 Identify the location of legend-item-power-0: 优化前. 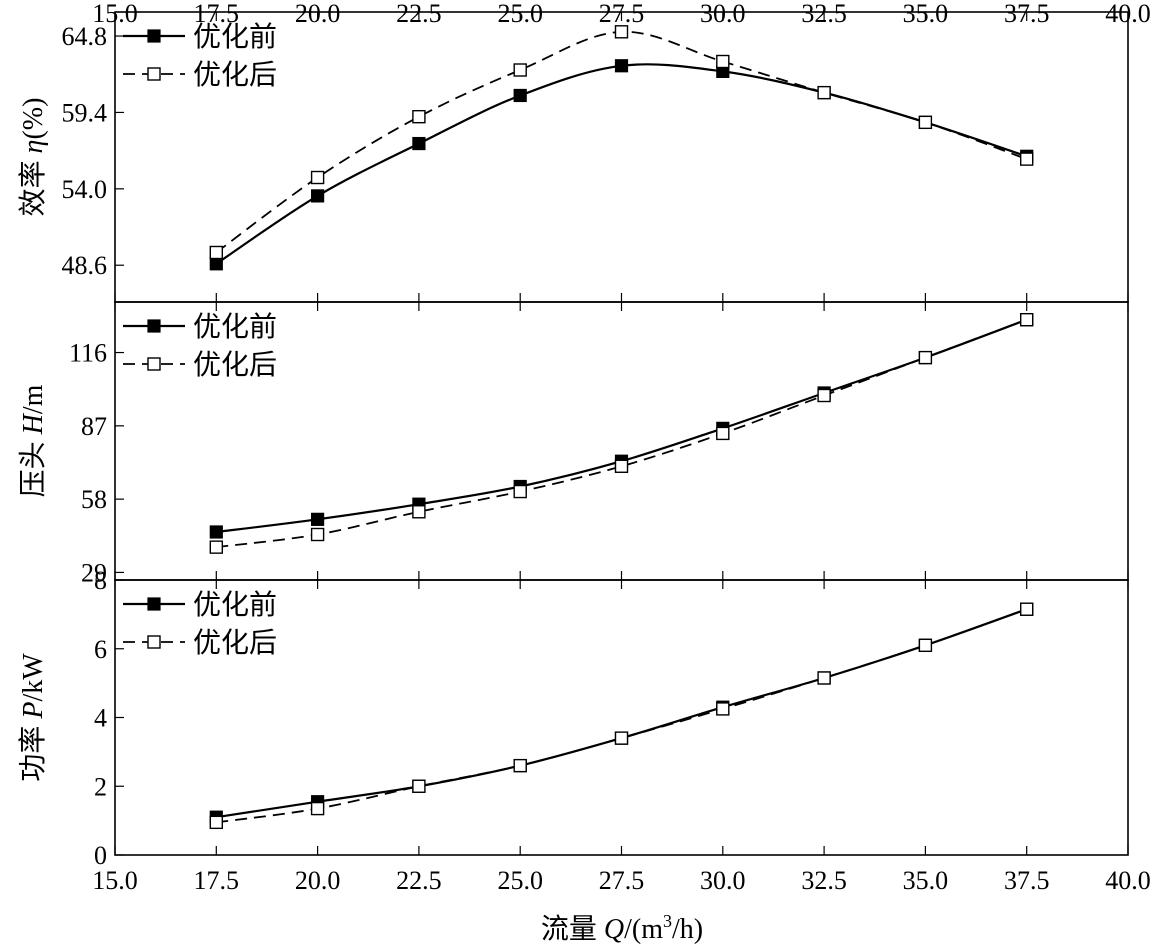
(200, 605).